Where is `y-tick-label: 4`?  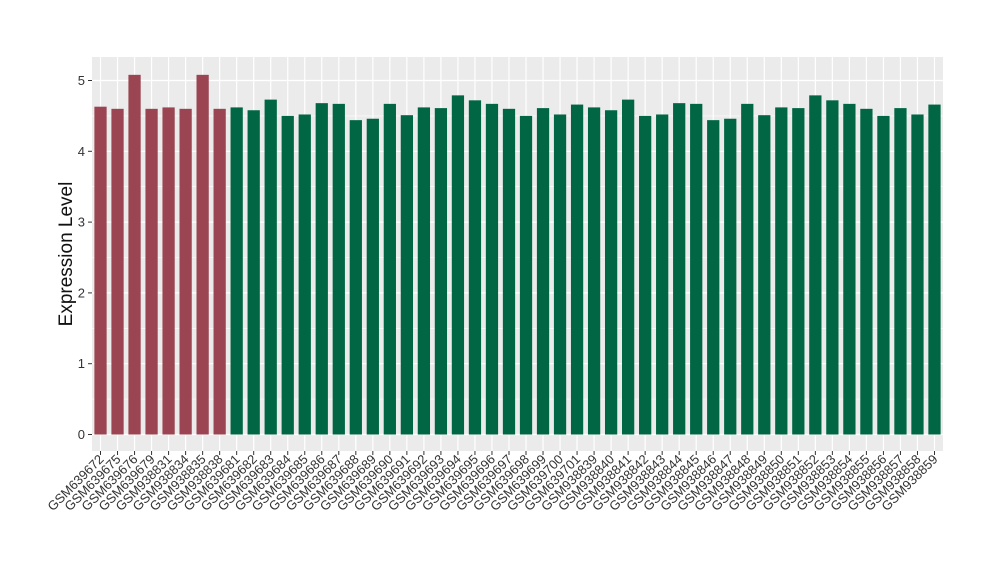
y-tick-label: 4 is located at coordinates (81, 151).